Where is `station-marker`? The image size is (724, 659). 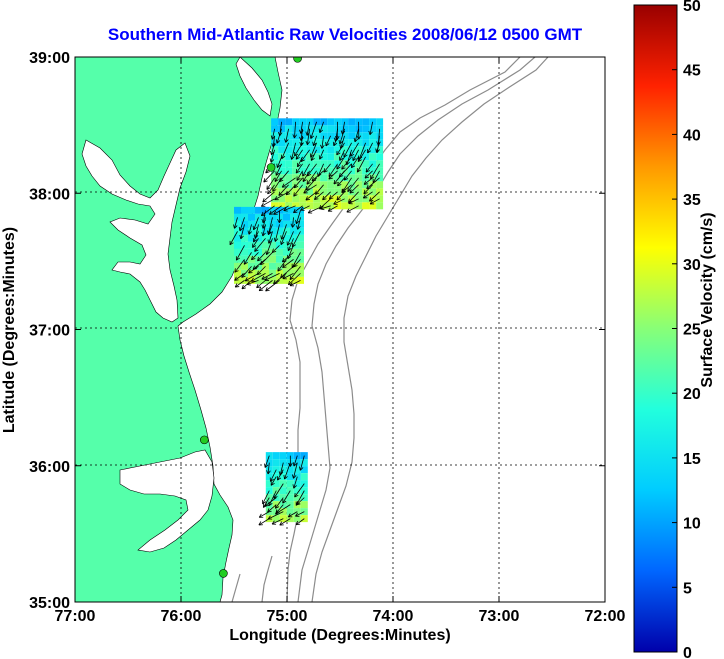 station-marker is located at coordinates (297, 60).